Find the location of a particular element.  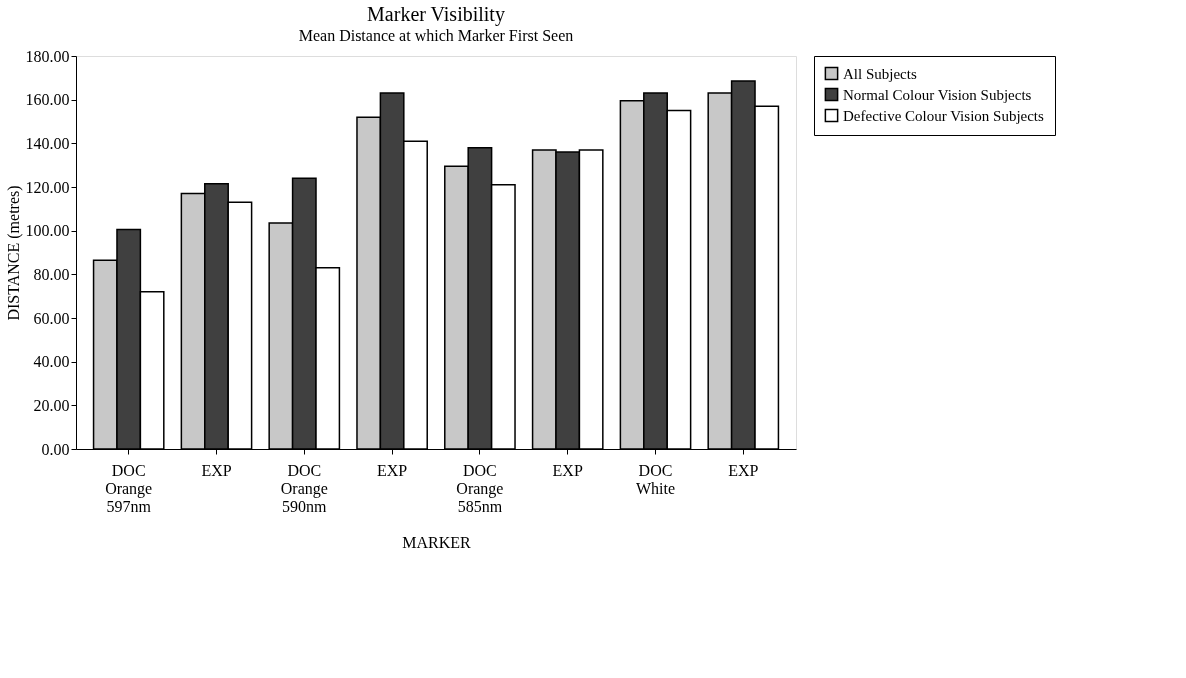

legend-label: Normal Colour Vision Subjects is located at coordinates (937, 94).